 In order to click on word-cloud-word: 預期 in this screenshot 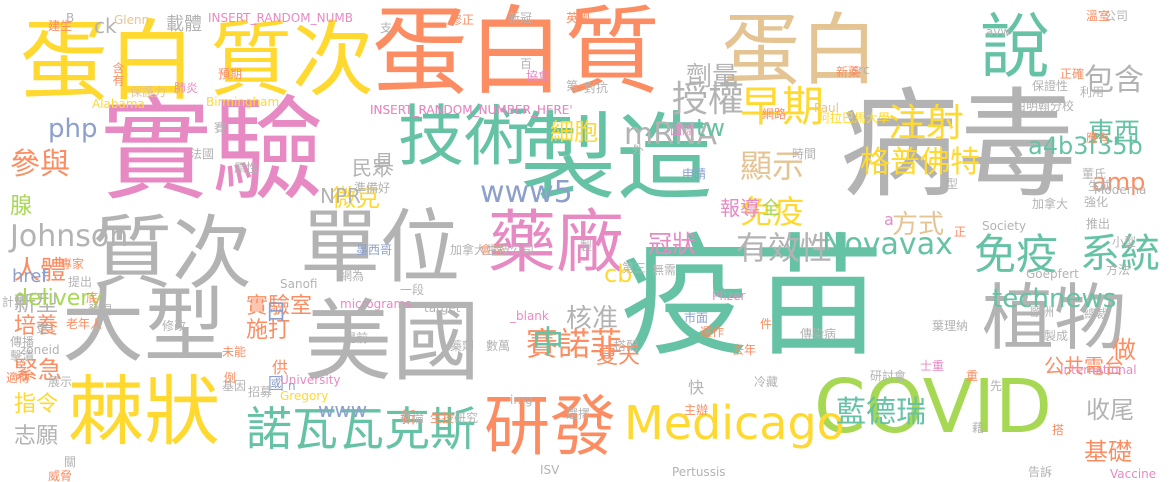, I will do `click(230, 74)`.